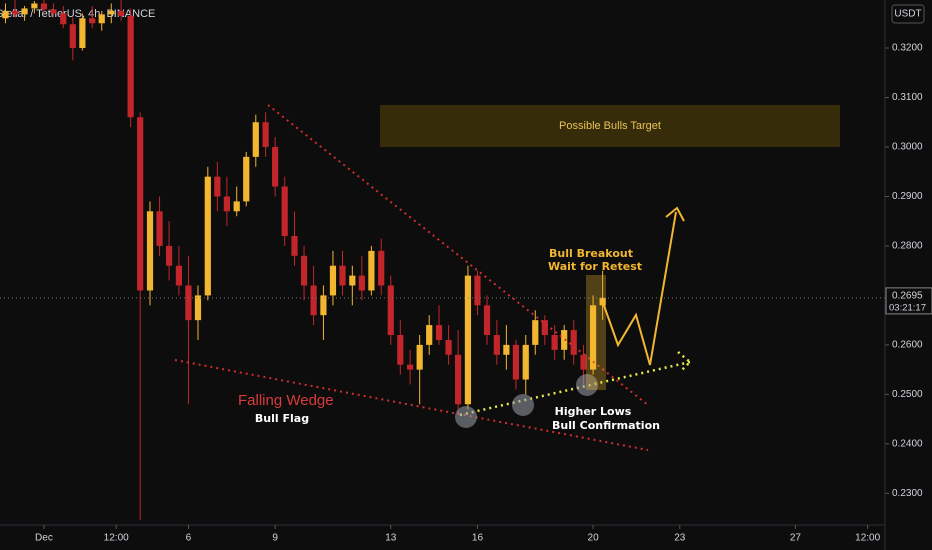 The height and width of the screenshot is (550, 932). Describe the element at coordinates (282, 418) in the screenshot. I see `flag-label: Bull Flag` at that location.